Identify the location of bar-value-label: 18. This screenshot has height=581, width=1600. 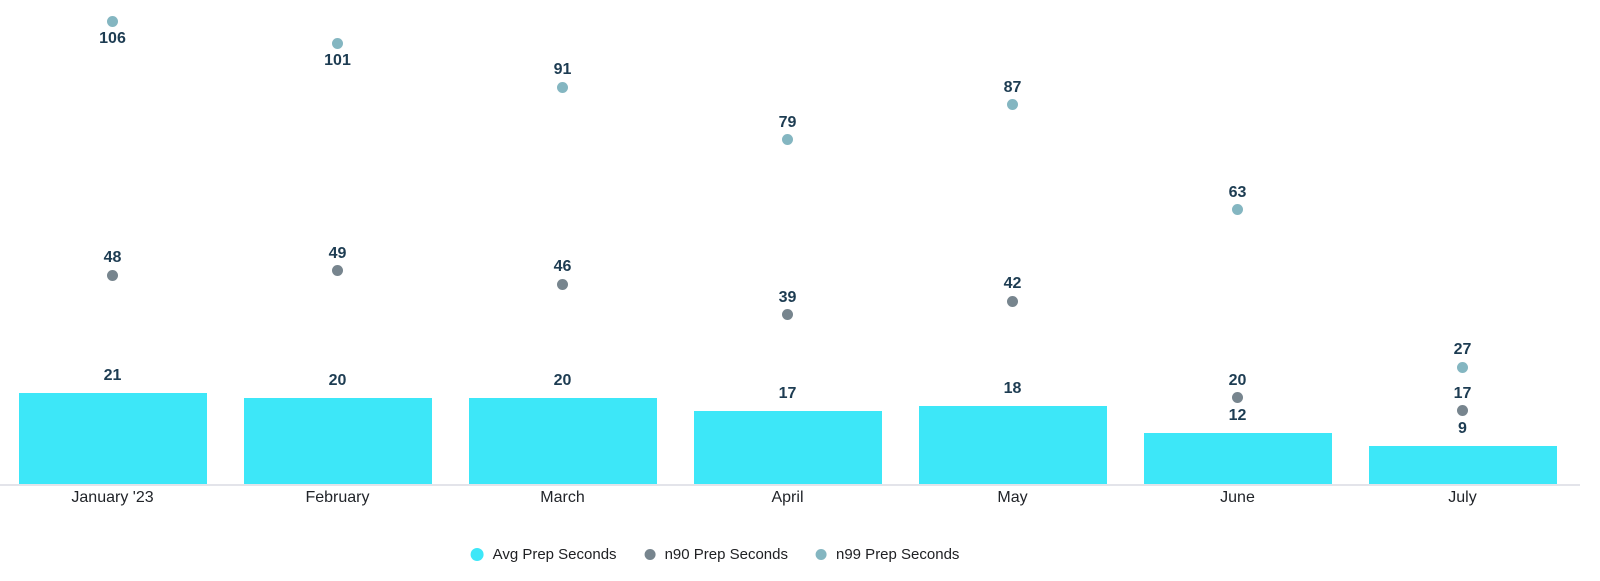
(1012, 389).